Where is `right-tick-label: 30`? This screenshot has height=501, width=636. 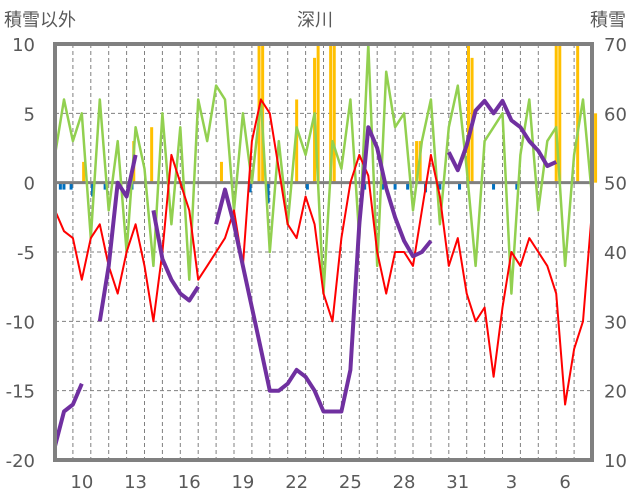 right-tick-label: 30 is located at coordinates (615, 322).